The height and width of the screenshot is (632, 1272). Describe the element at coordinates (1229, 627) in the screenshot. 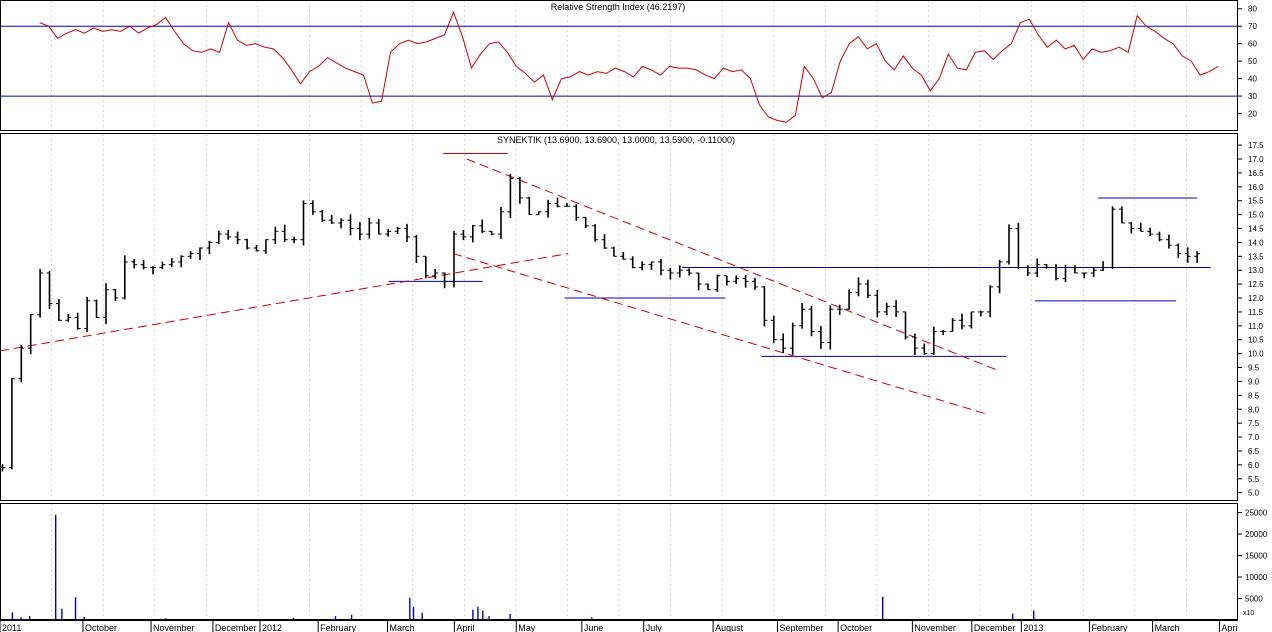

I see `time-axis-label: Apri` at that location.